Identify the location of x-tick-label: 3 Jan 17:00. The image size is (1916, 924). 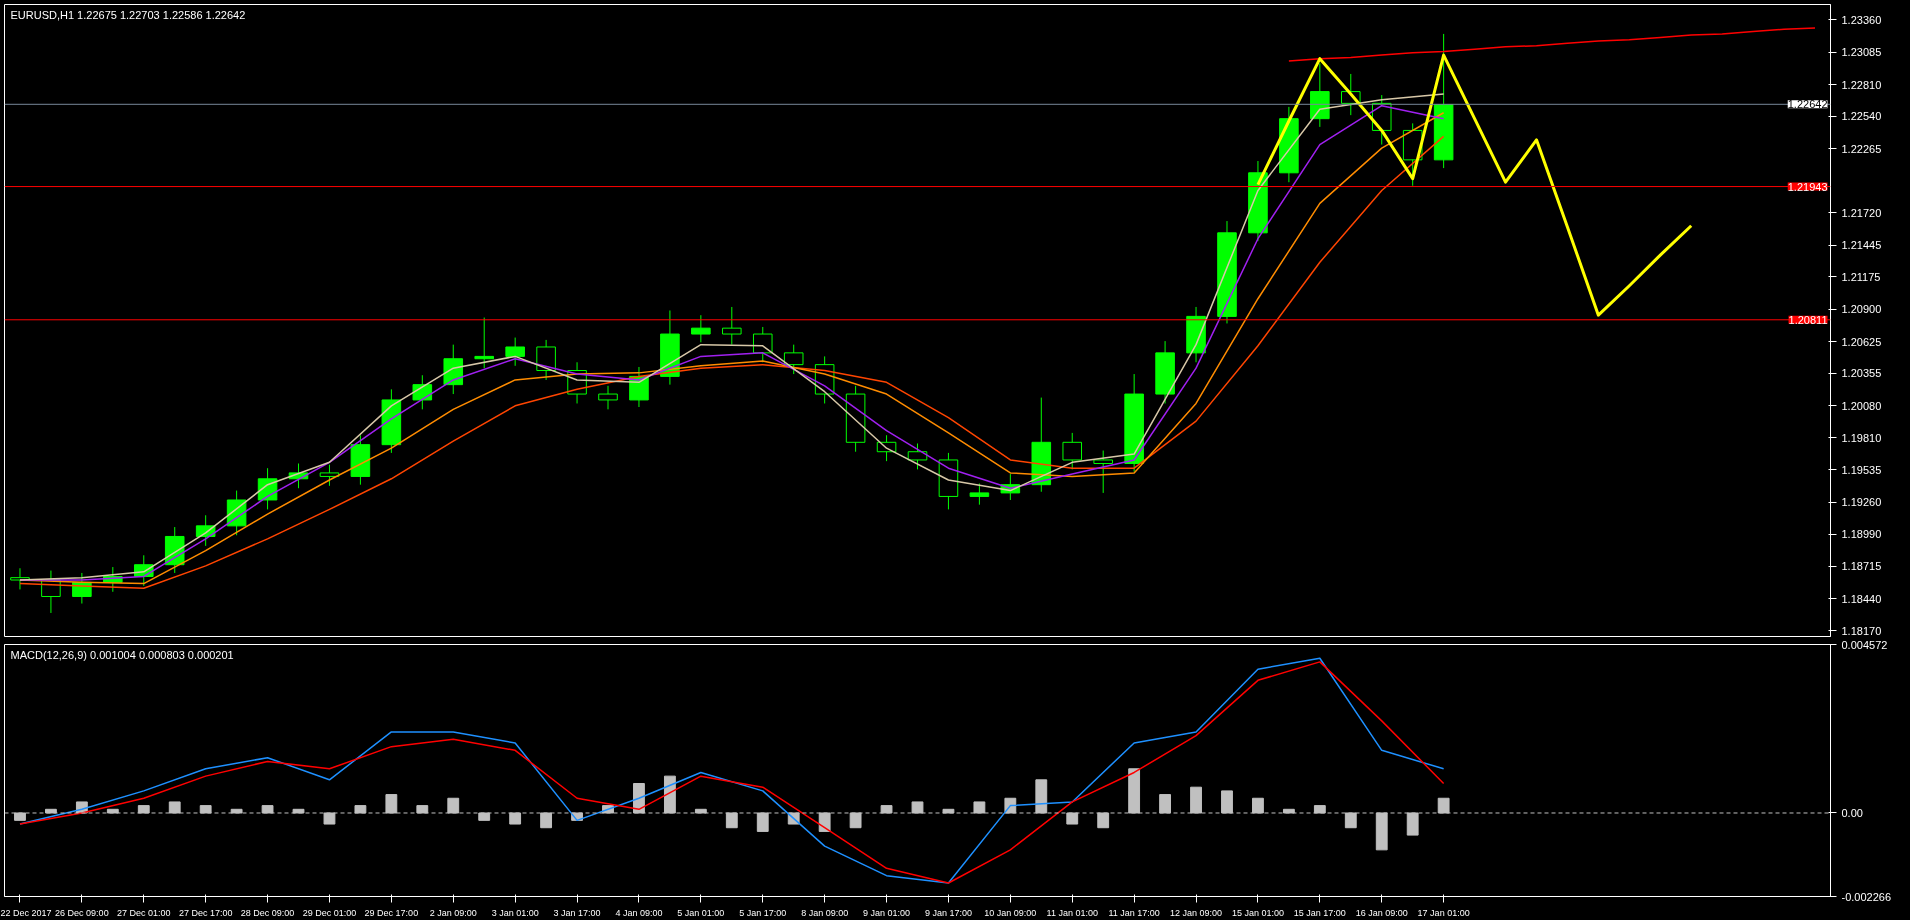
(577, 912).